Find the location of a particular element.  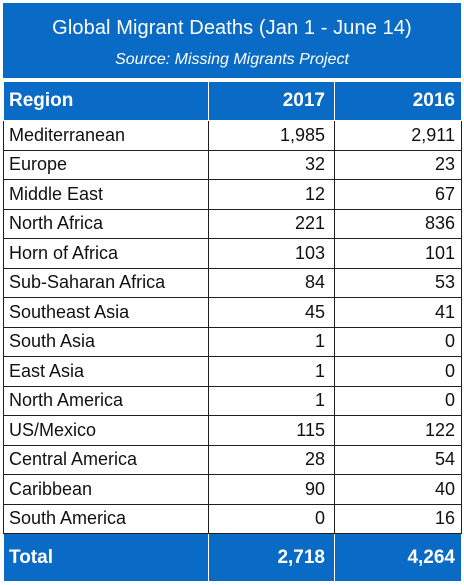

region-cell: Central America is located at coordinates (106, 459).